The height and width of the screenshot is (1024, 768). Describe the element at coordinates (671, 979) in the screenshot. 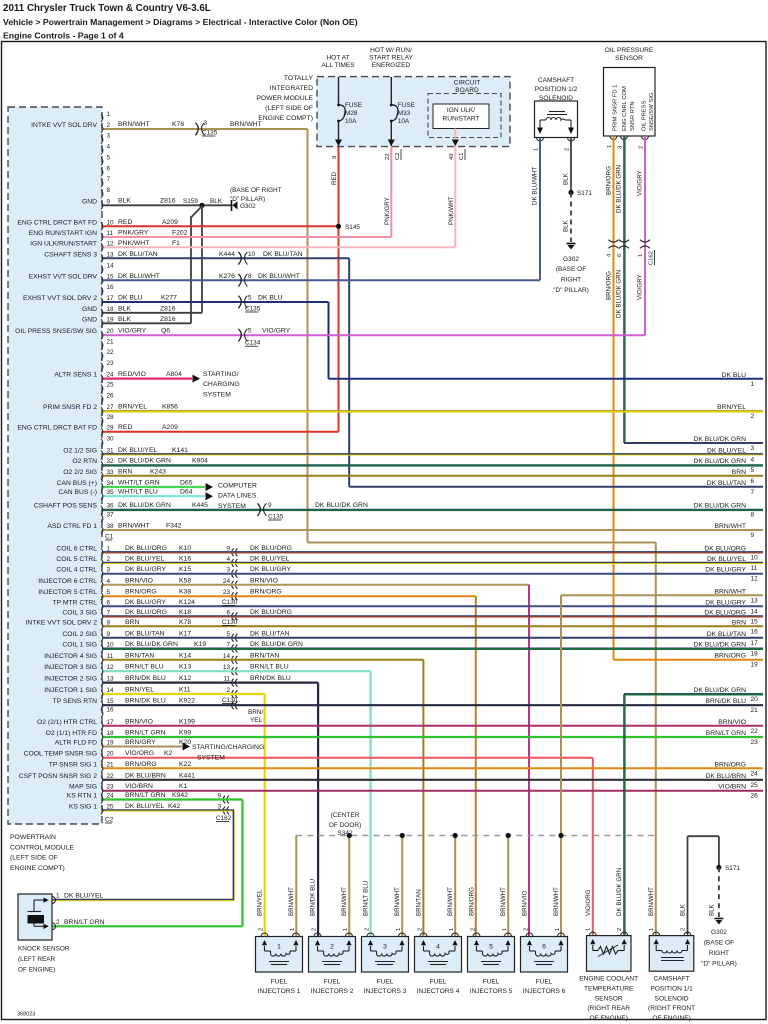

I see `svg-text: CAMSHAFT` at that location.